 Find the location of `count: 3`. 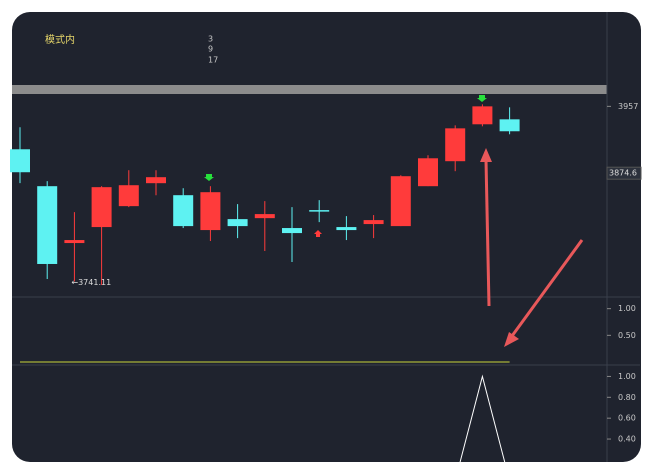

count: 3 is located at coordinates (210, 39).